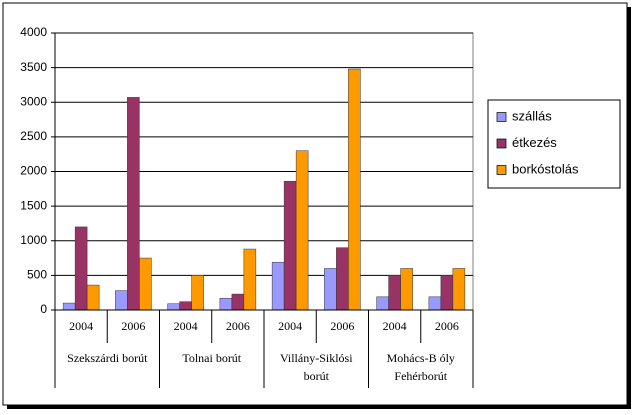 The height and width of the screenshot is (415, 638). What do you see at coordinates (37, 275) in the screenshot?
I see `y-tick-label: 500` at bounding box center [37, 275].